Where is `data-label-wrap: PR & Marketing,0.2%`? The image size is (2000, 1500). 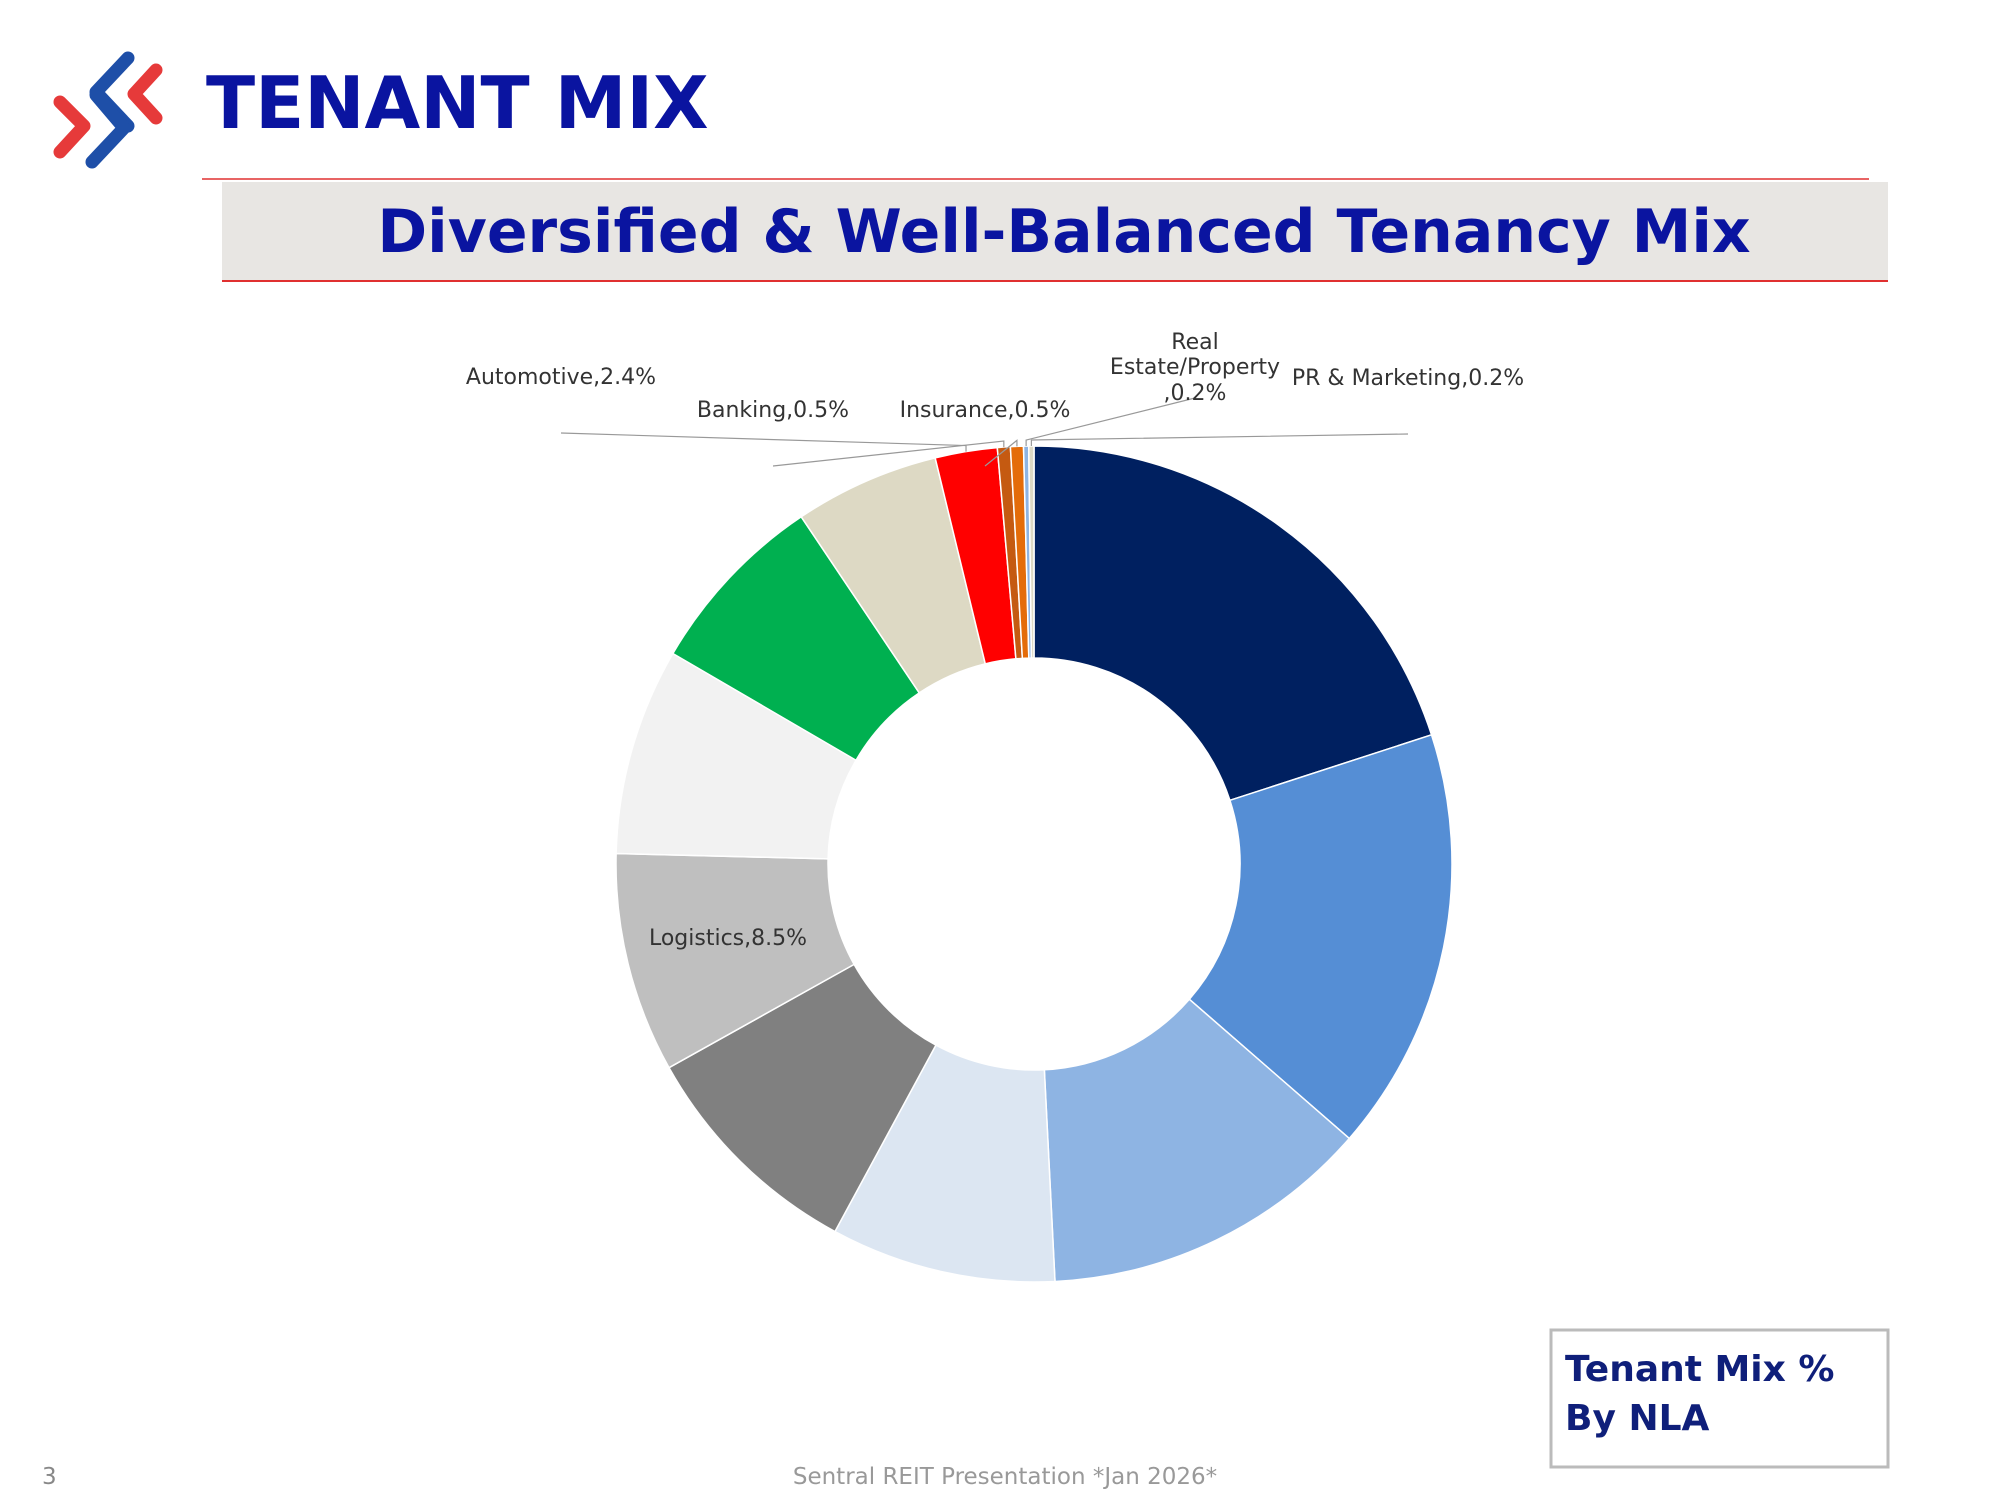 data-label-wrap: PR & Marketing,0.2% is located at coordinates (1408, 378).